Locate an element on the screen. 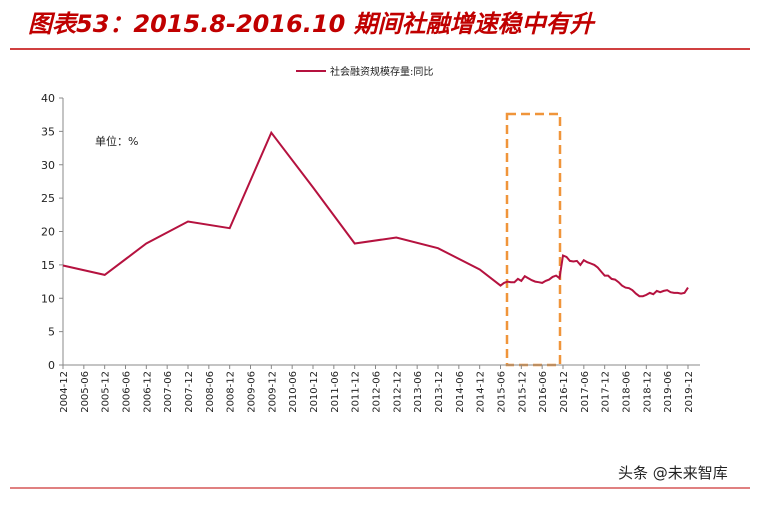 This screenshot has width=763, height=508. x-tick-label: 2009-06 is located at coordinates (252, 392).